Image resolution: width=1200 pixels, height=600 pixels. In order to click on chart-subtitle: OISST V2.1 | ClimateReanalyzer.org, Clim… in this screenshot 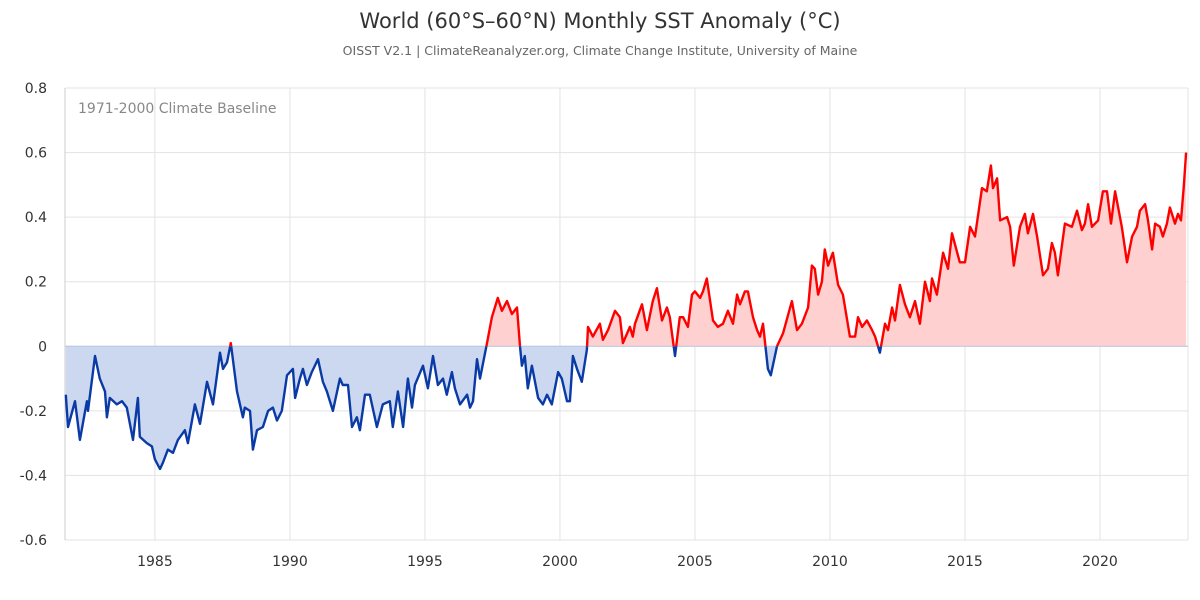, I will do `click(600, 50)`.